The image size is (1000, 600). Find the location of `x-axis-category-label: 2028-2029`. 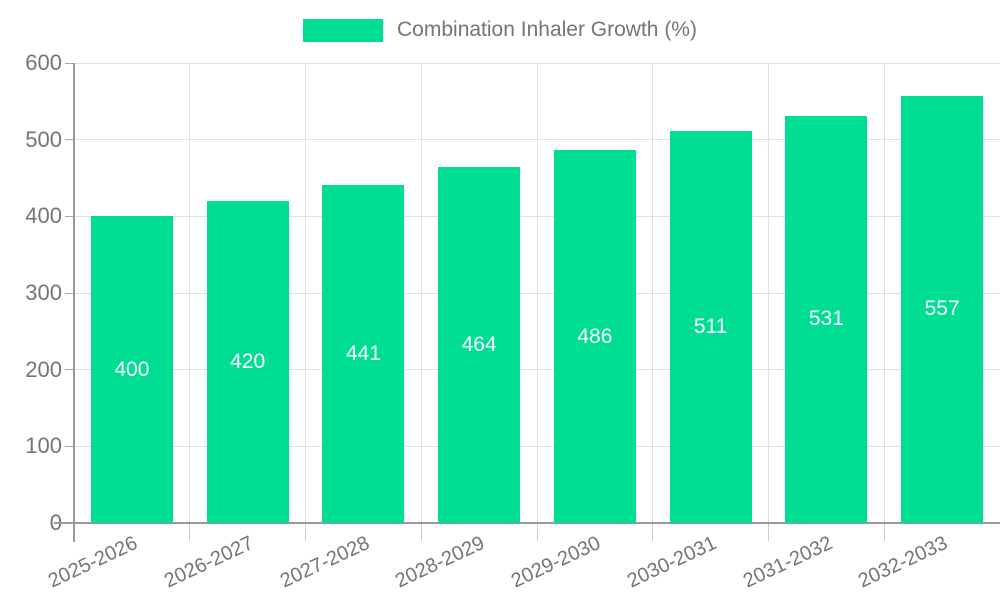

x-axis-category-label: 2028-2029 is located at coordinates (440, 562).